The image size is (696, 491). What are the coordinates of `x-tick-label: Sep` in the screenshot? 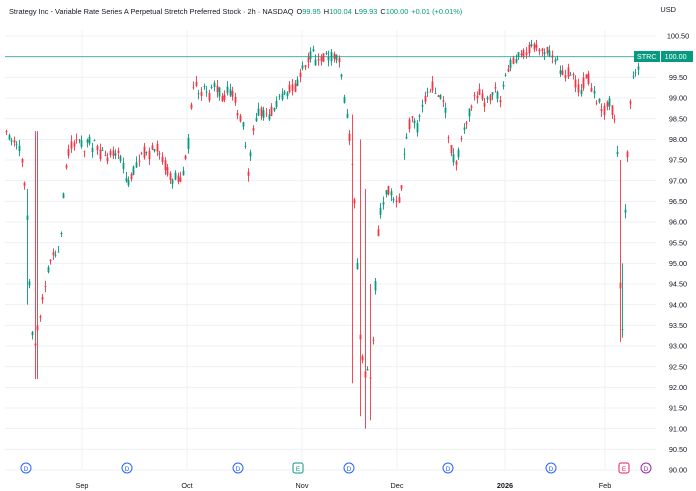 It's located at (82, 485).